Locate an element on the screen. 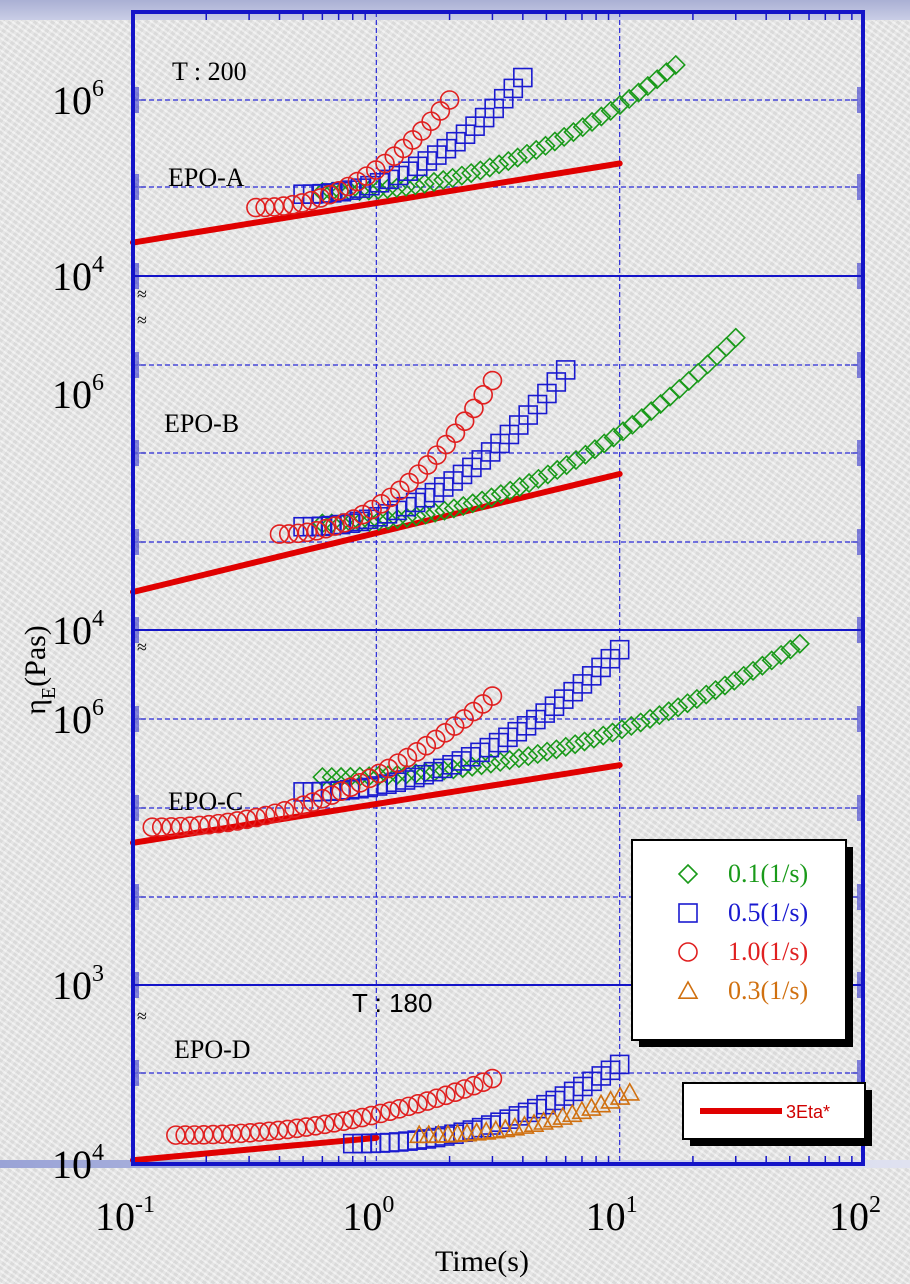 This screenshot has width=910, height=1284. x-tick-labels: 10-1 100 101 102 is located at coordinates (488, 1215).